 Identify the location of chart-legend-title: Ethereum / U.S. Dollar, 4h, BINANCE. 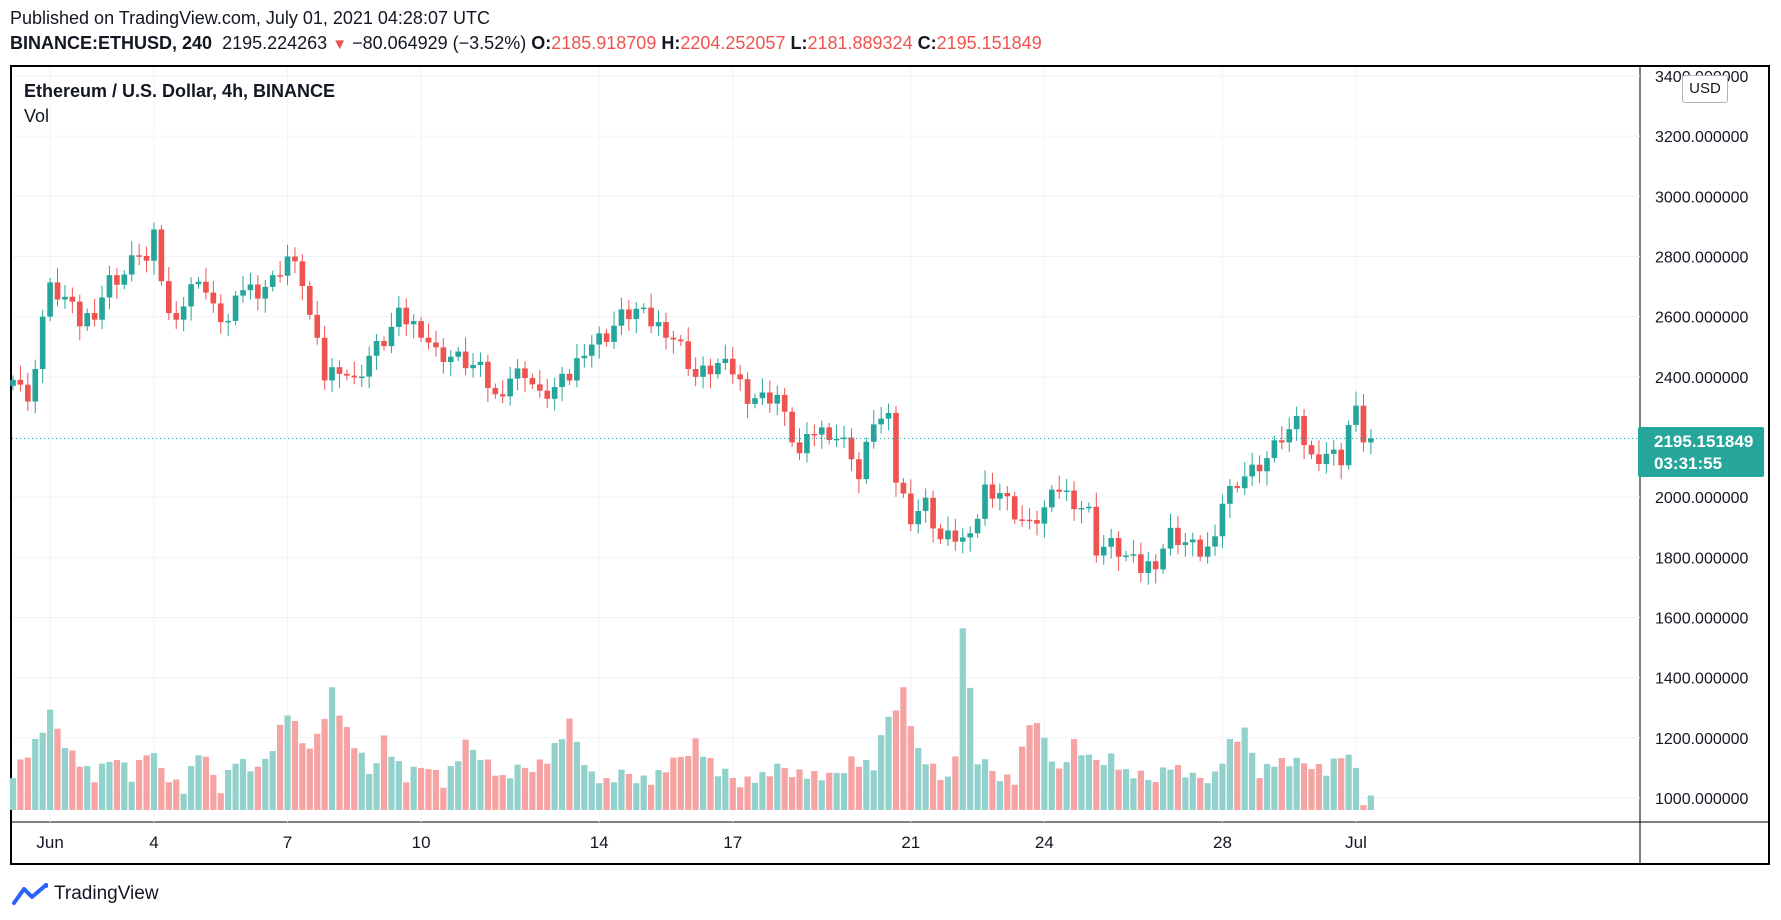
(180, 91).